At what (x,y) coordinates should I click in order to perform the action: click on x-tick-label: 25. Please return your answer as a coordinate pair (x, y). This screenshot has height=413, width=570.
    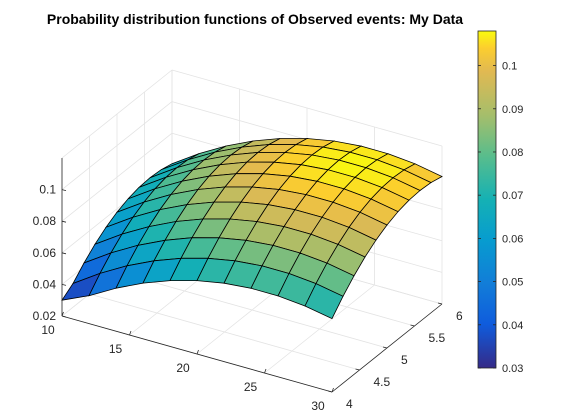
    Looking at the image, I should click on (251, 387).